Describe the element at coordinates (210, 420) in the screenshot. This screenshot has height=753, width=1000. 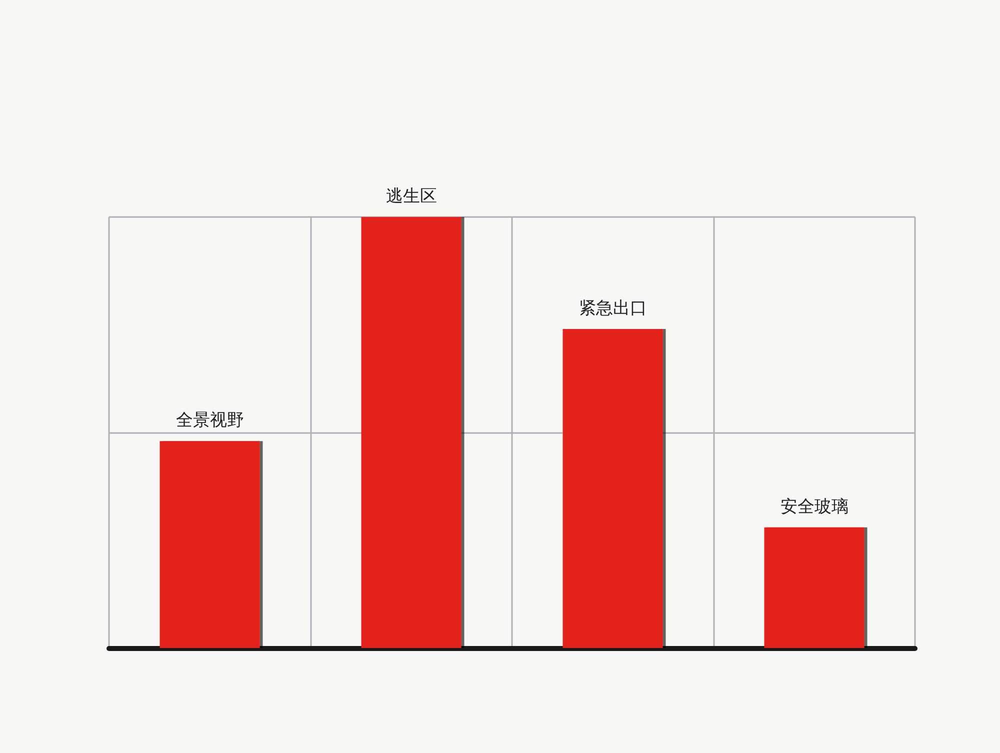
I see `x-tick-label: 全景视野` at that location.